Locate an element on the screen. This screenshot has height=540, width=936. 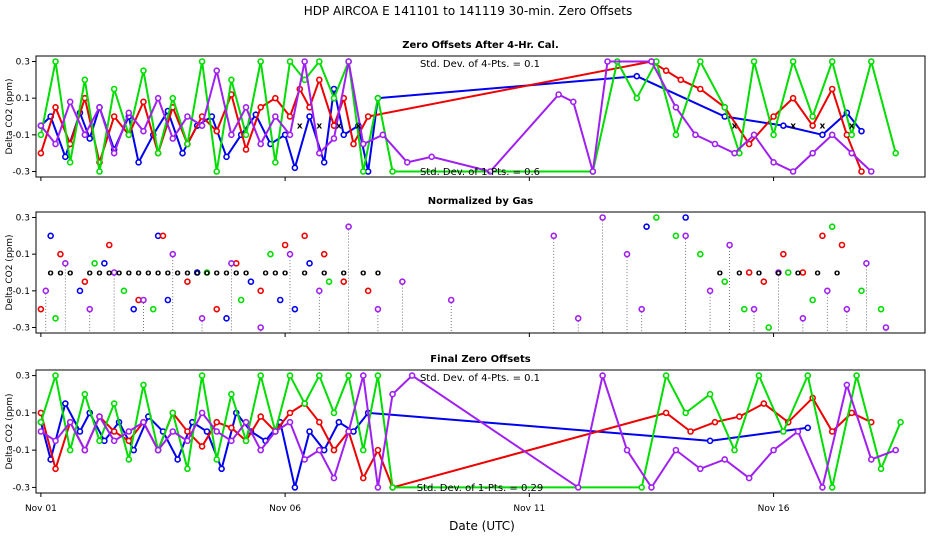
annotation-1pt: Std. Dev. of 1-Pts. = 0.6 is located at coordinates (480, 172).